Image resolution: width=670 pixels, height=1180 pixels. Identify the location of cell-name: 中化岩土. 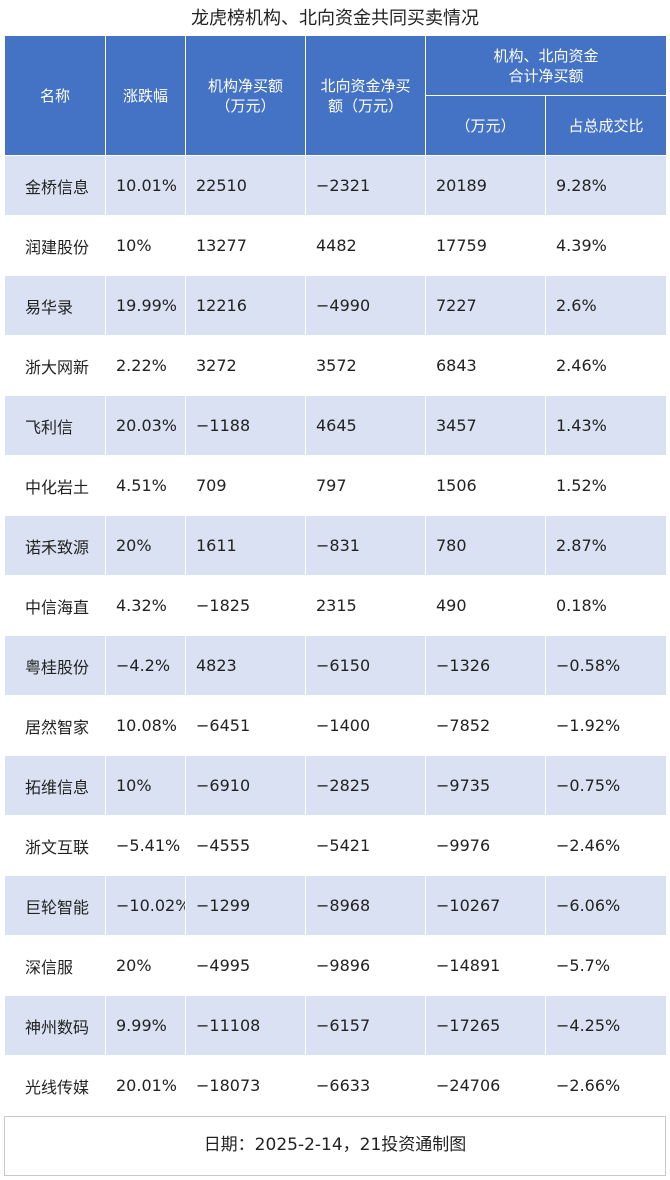
(55, 485).